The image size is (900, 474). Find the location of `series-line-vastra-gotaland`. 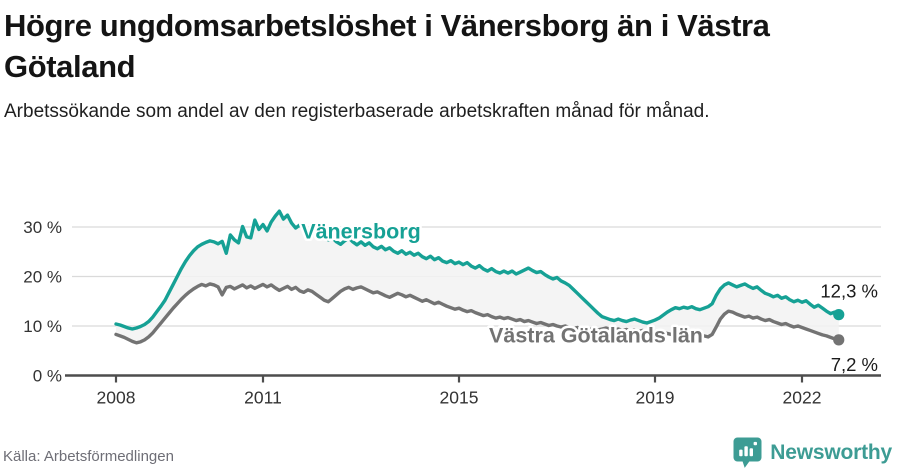

series-line-vastra-gotaland is located at coordinates (477, 313).